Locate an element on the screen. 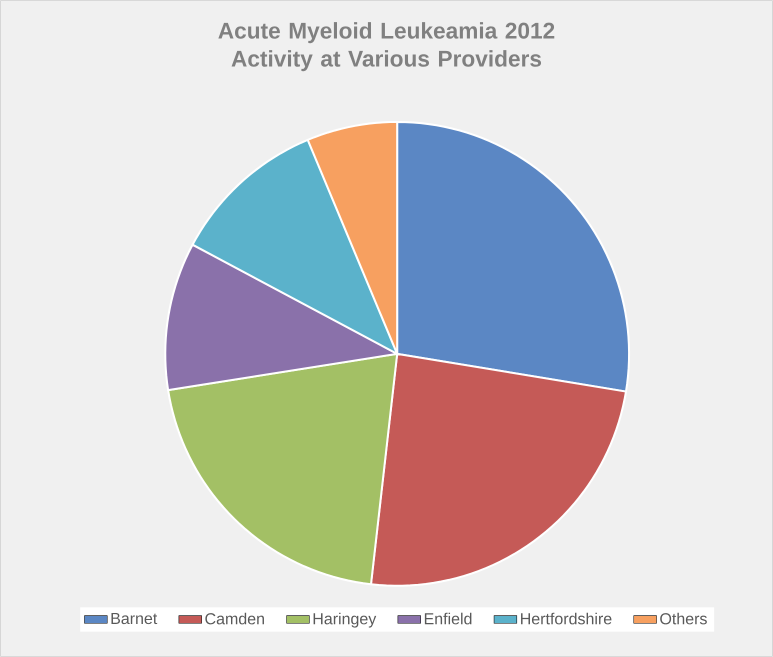  legend-label: Enfield is located at coordinates (448, 618).